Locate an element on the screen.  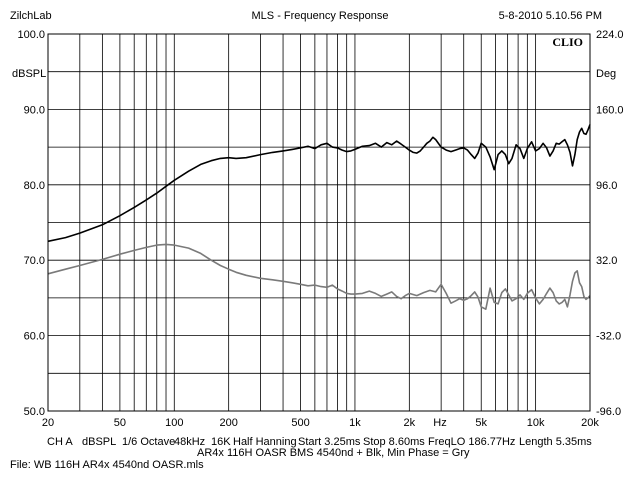
x-tick-label: 20 is located at coordinates (48, 423).